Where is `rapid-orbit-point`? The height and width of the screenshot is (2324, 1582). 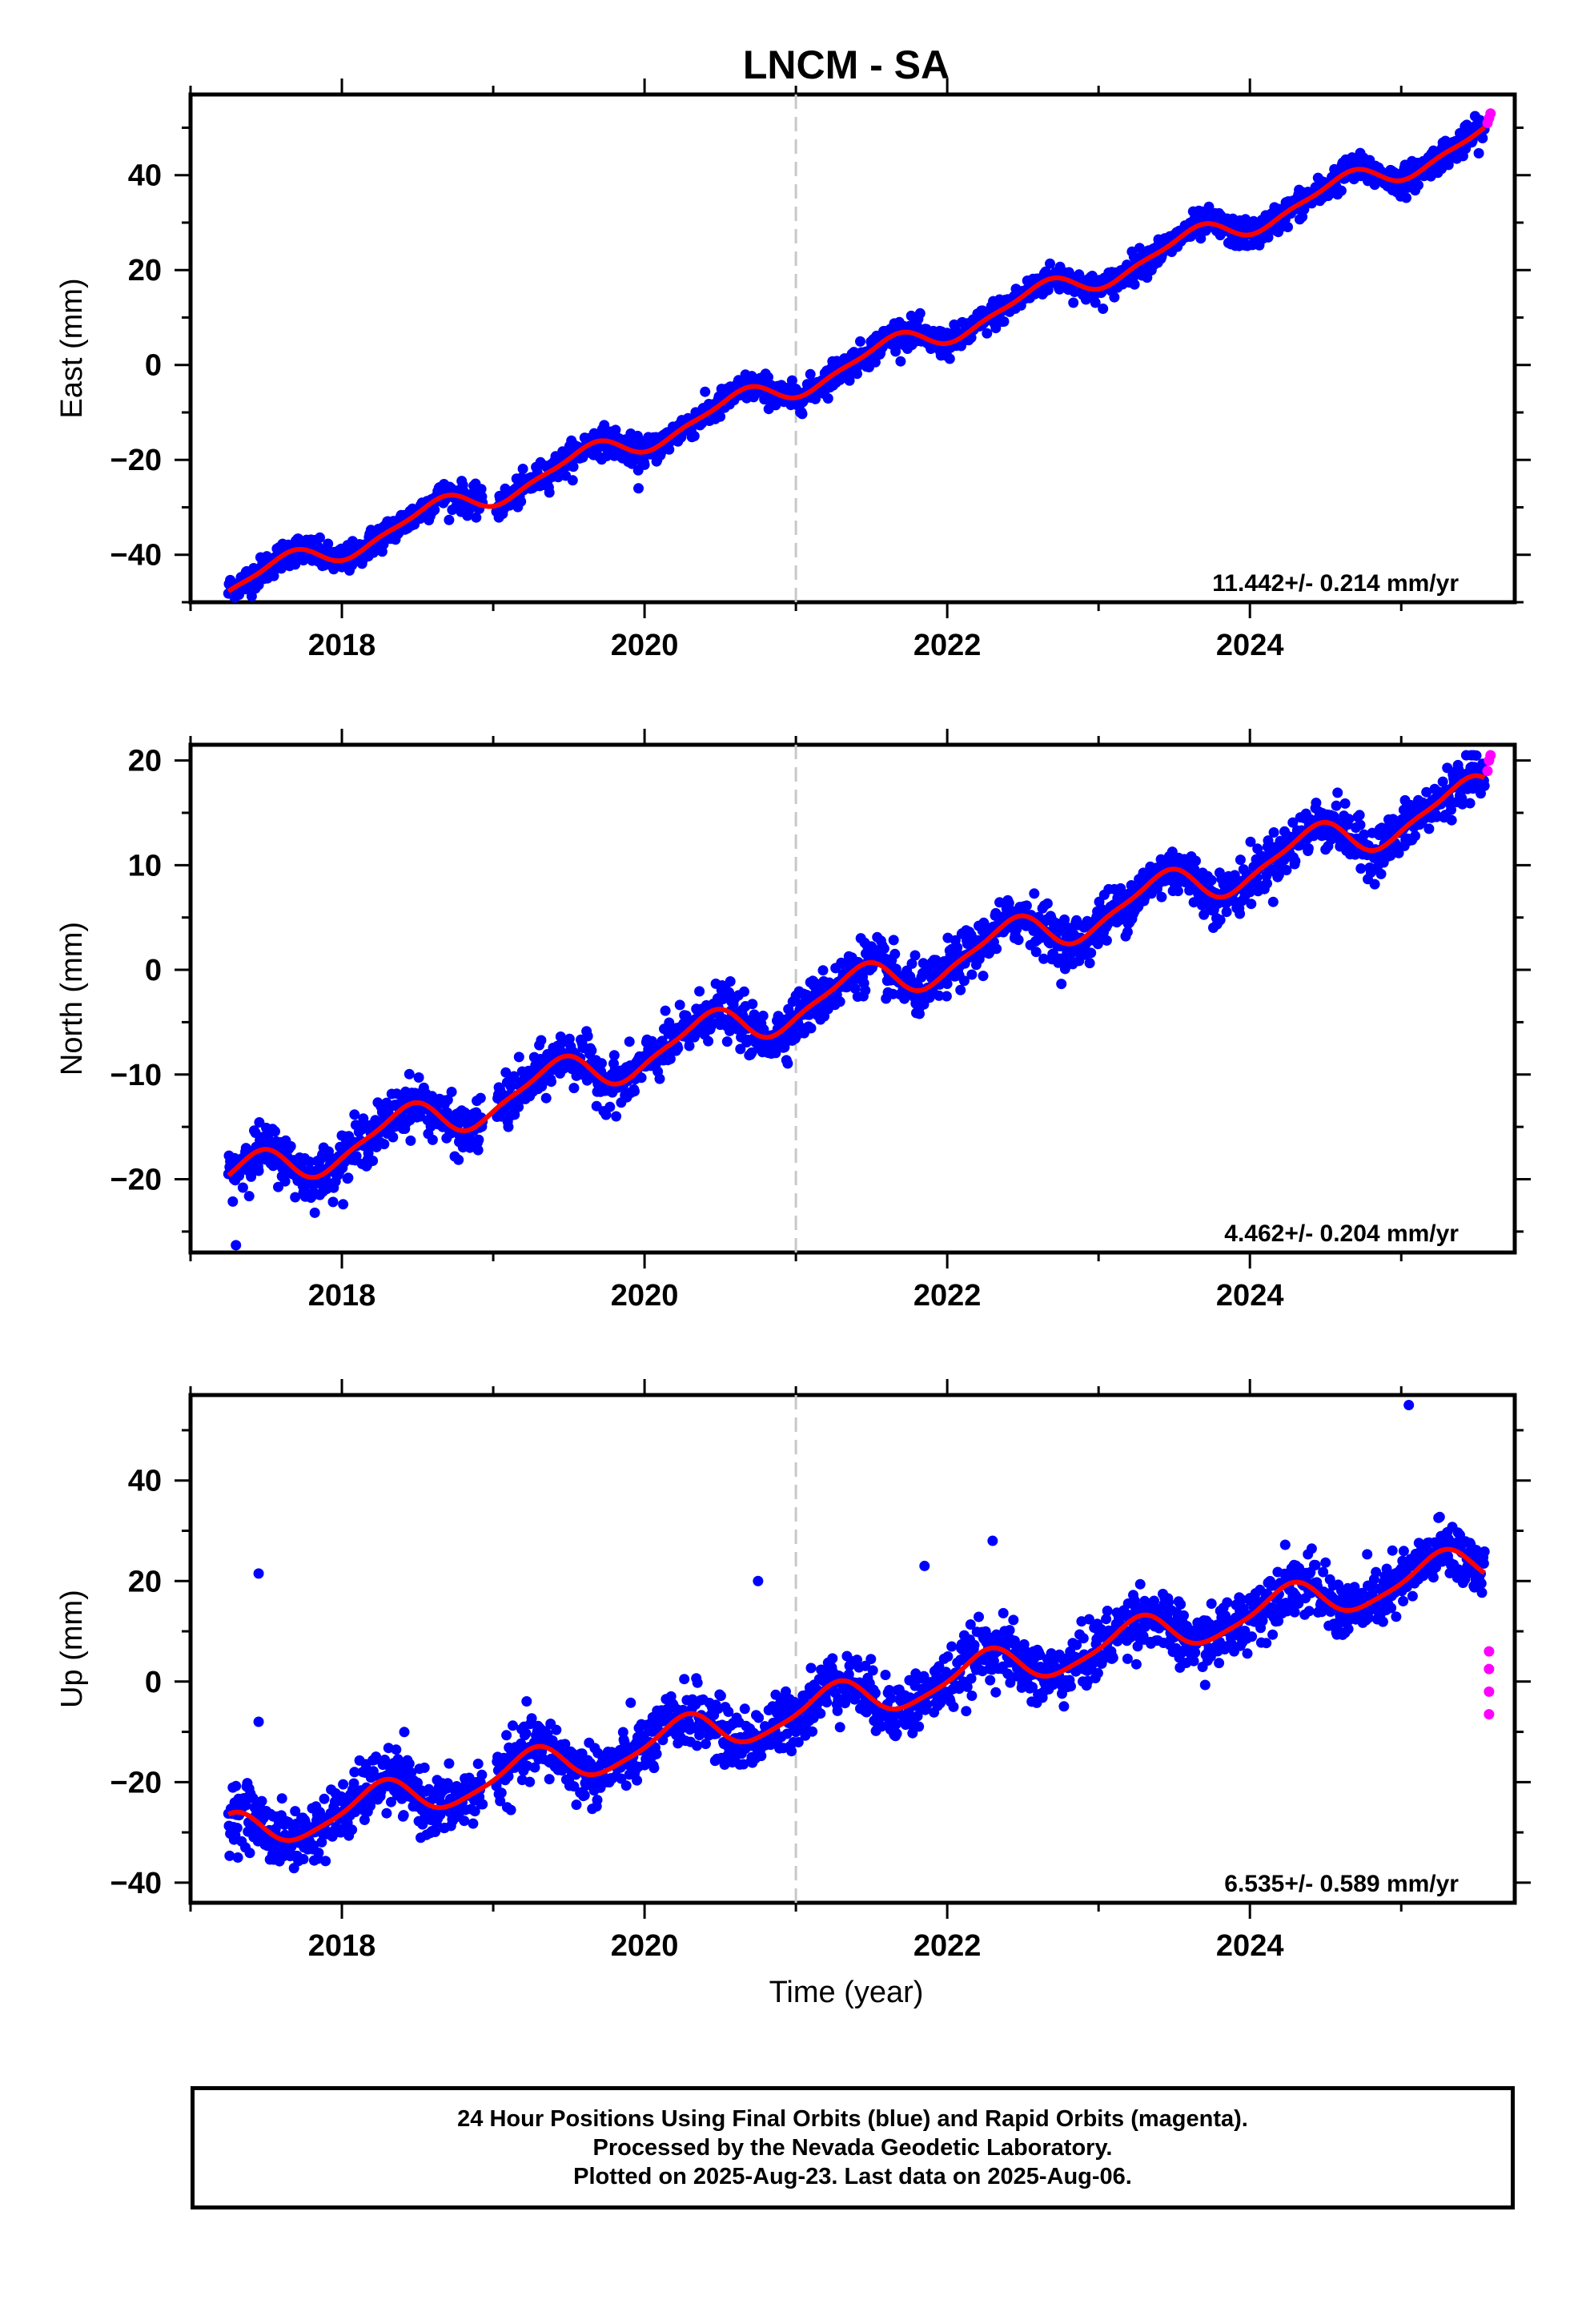 rapid-orbit-point is located at coordinates (1491, 755).